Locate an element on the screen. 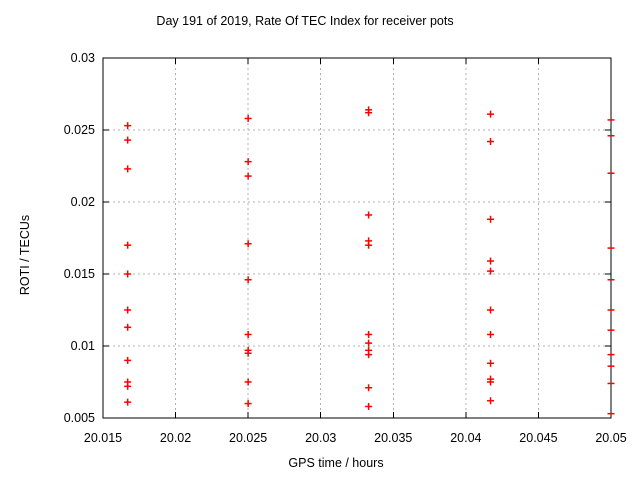 The height and width of the screenshot is (480, 640). y-tick-label: 0.03 is located at coordinates (83, 58).